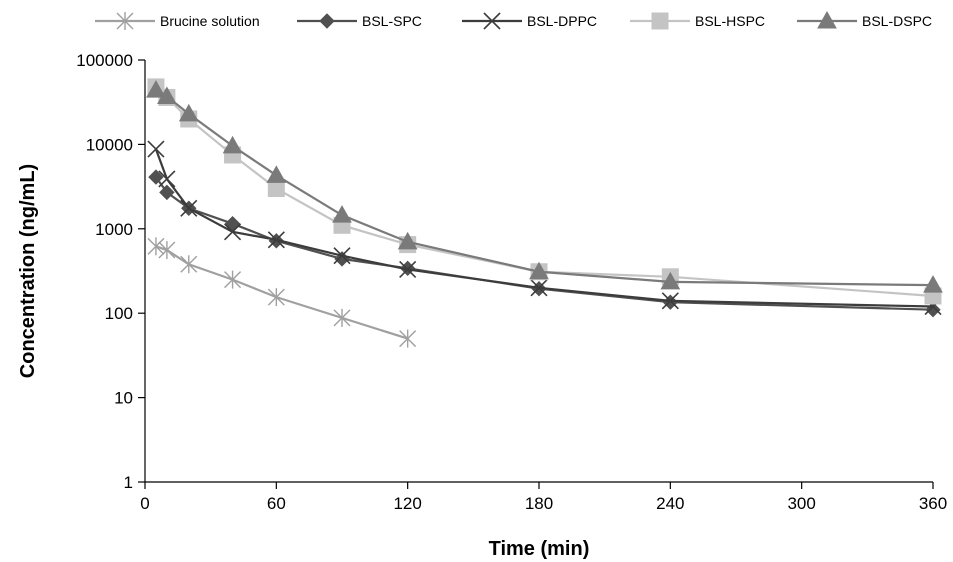 The image size is (953, 562). What do you see at coordinates (119, 313) in the screenshot?
I see `y-tick-label: 100` at bounding box center [119, 313].